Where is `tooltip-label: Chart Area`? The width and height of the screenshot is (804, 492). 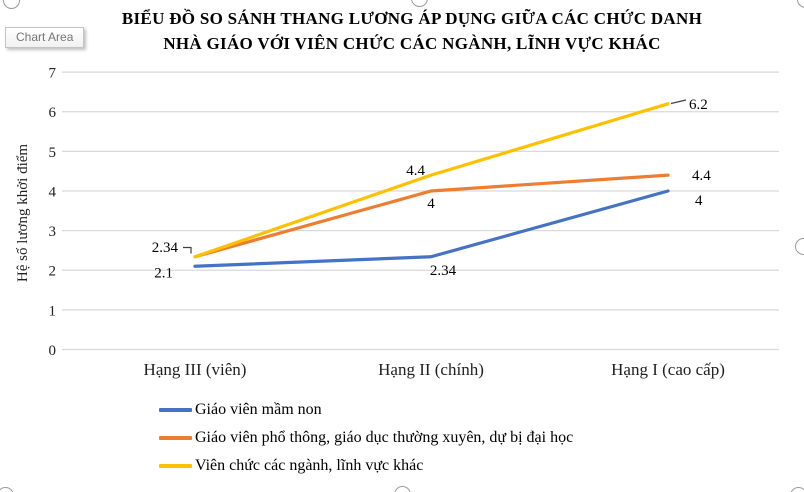
tooltip-label: Chart Area is located at coordinates (45, 37).